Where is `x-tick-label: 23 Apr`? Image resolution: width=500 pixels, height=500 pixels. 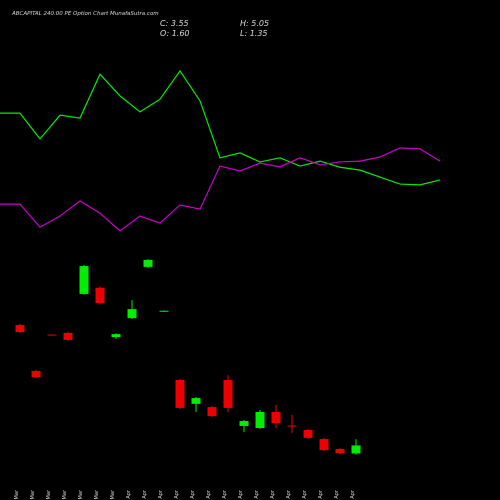 x-tick-label: 23 Apr is located at coordinates (337, 494).